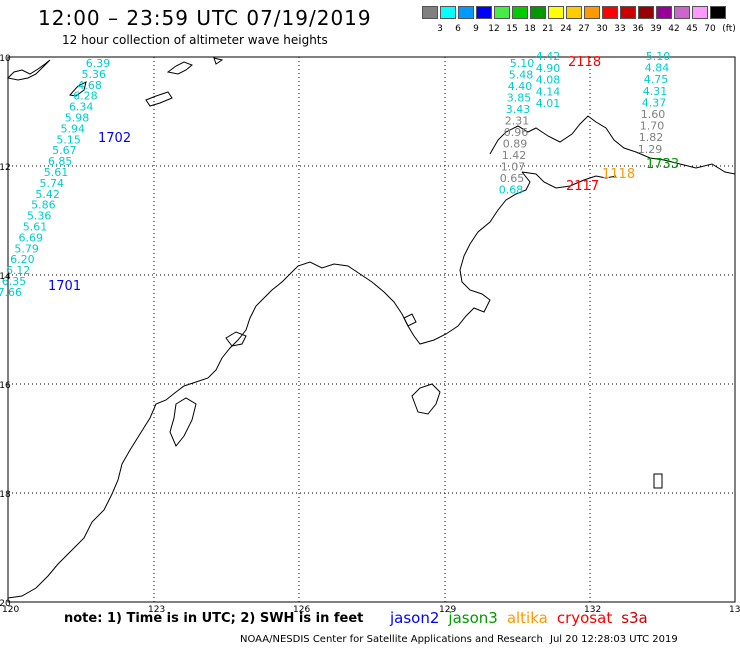 This screenshot has width=740, height=650. What do you see at coordinates (530, 29) in the screenshot?
I see `legend-label: 18` at bounding box center [530, 29].